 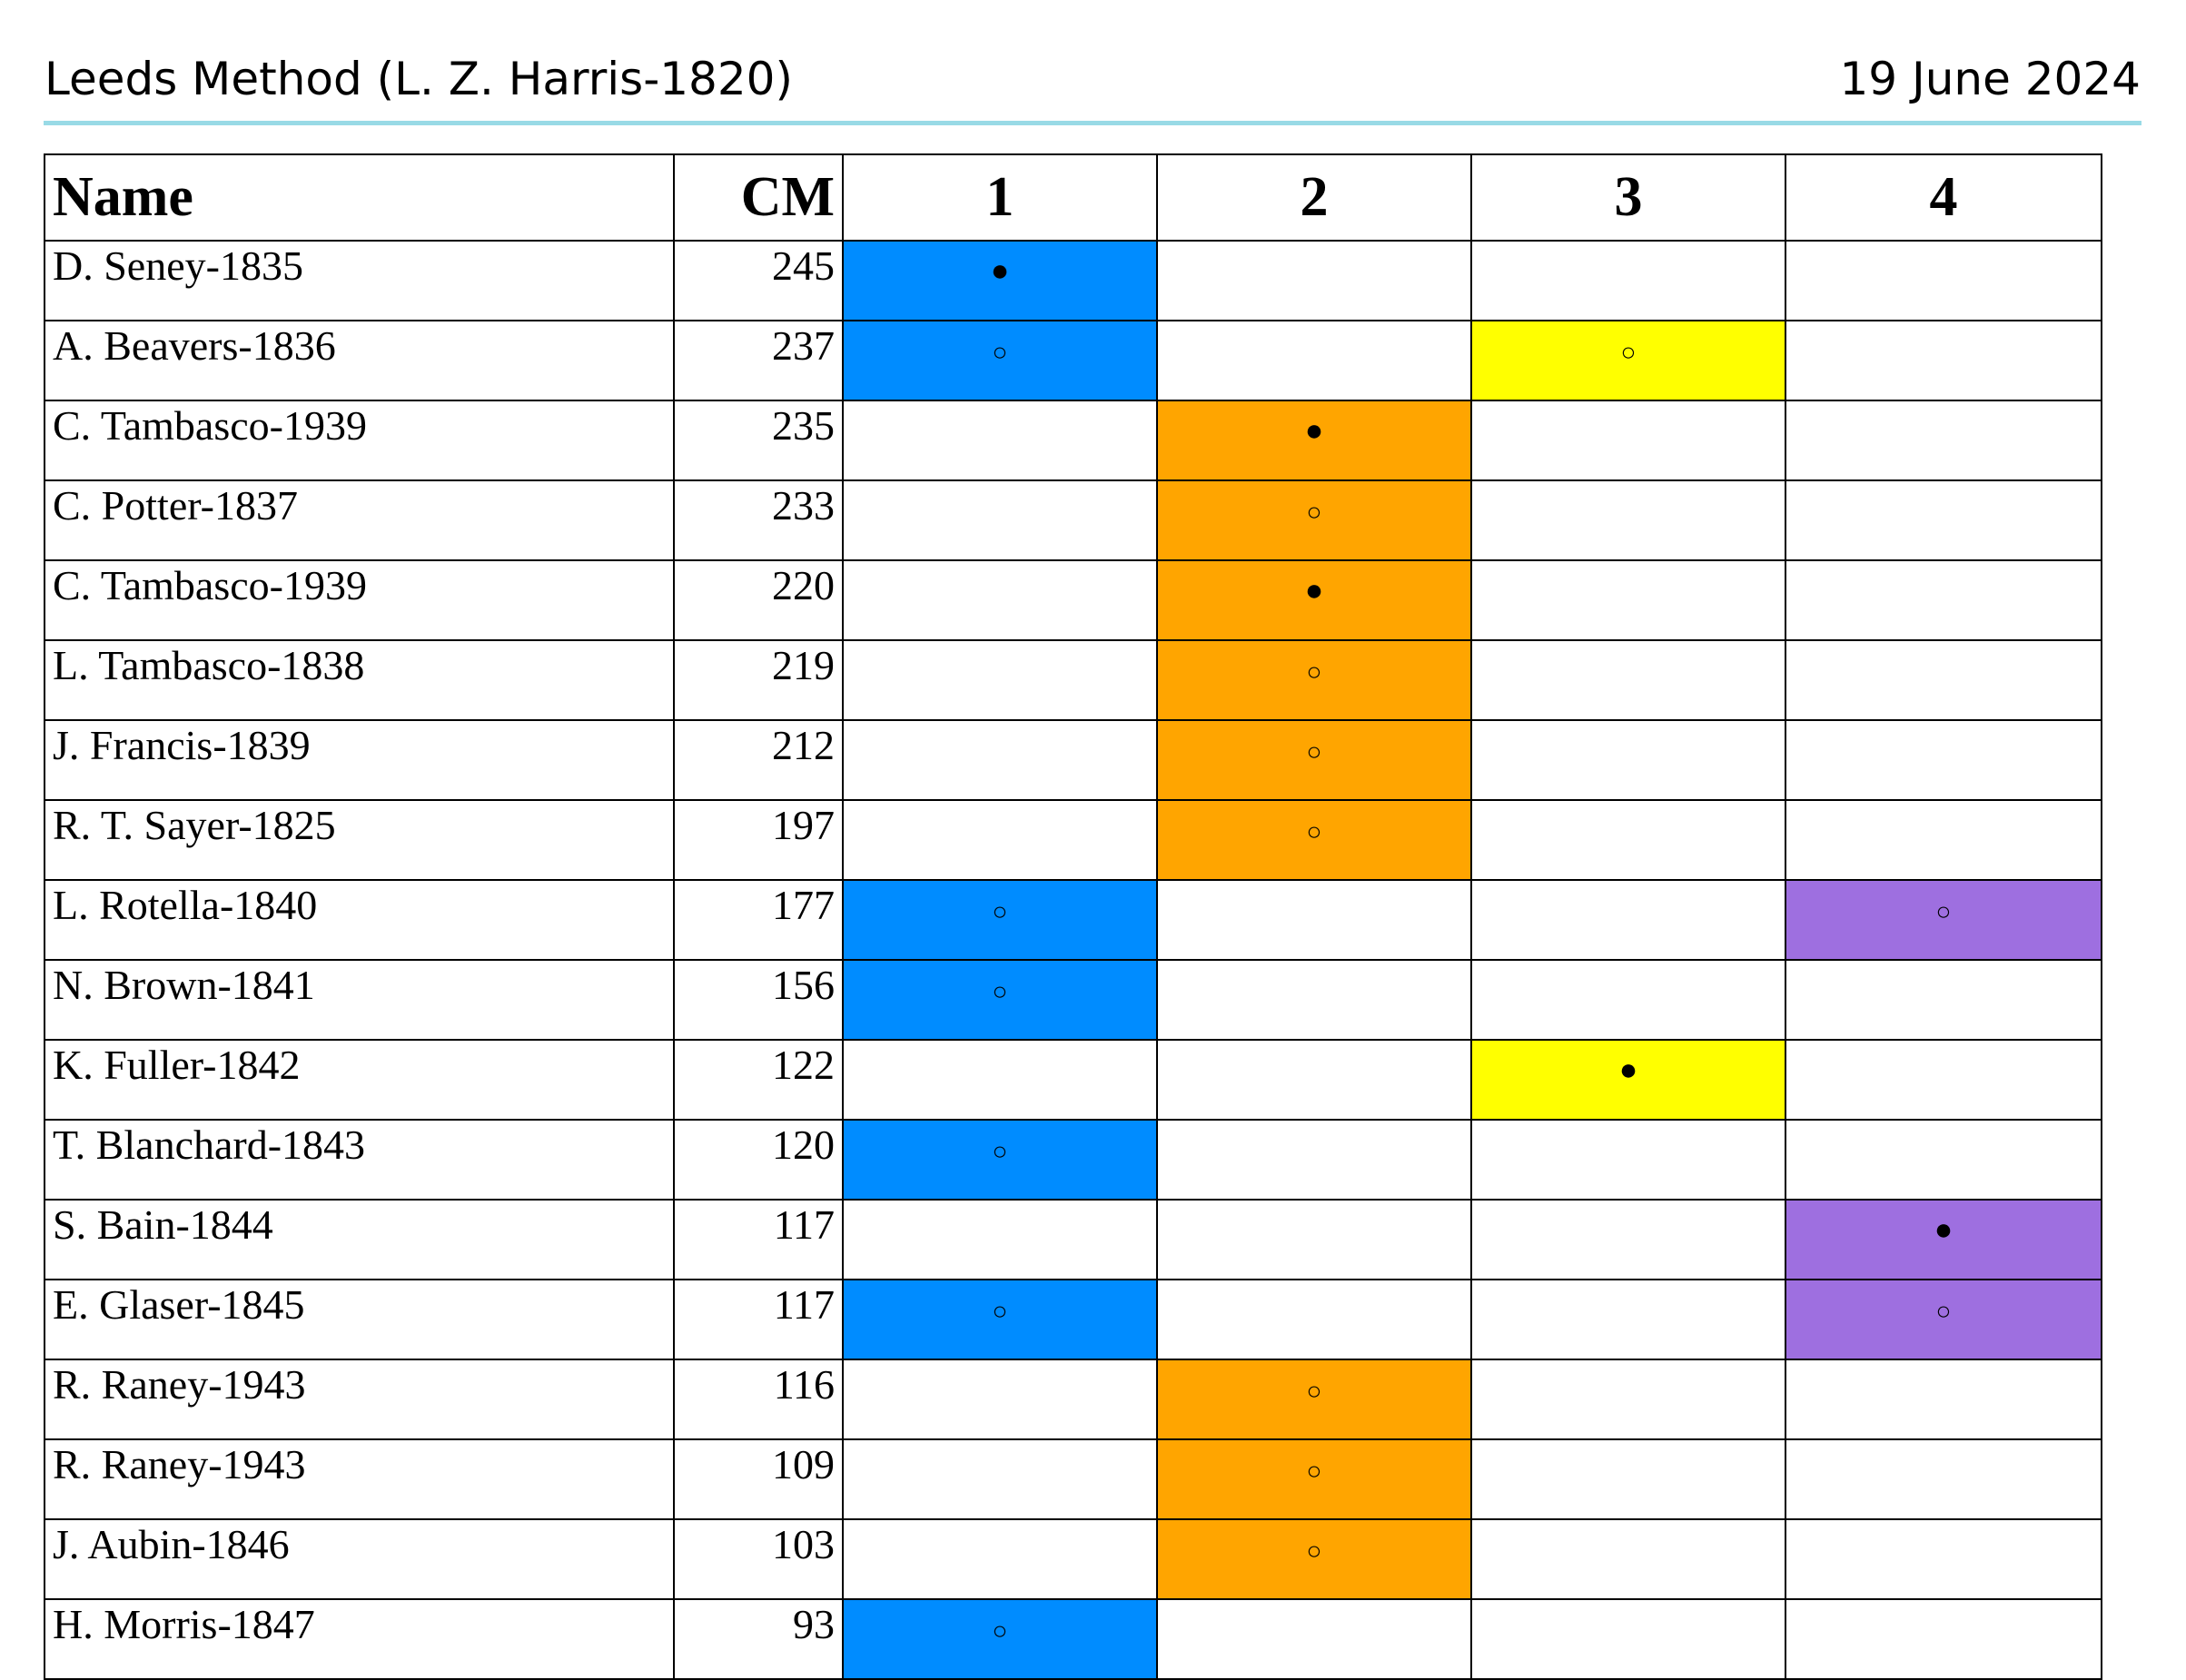 I want to click on match-name: D. Seney-1835, so click(x=359, y=281).